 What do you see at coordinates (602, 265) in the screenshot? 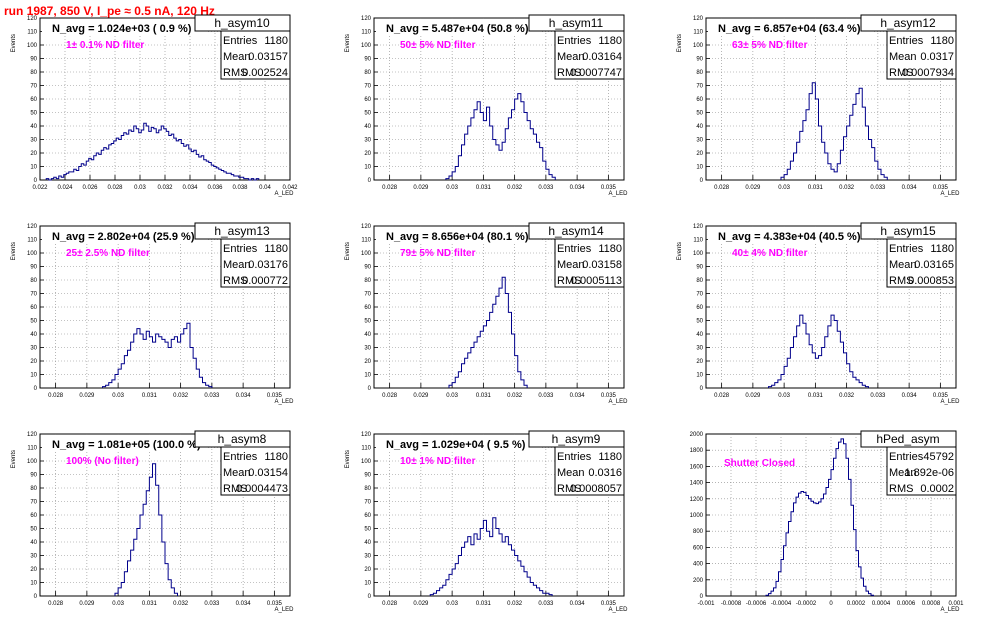
I see `stat-value: 0.03158` at bounding box center [602, 265].